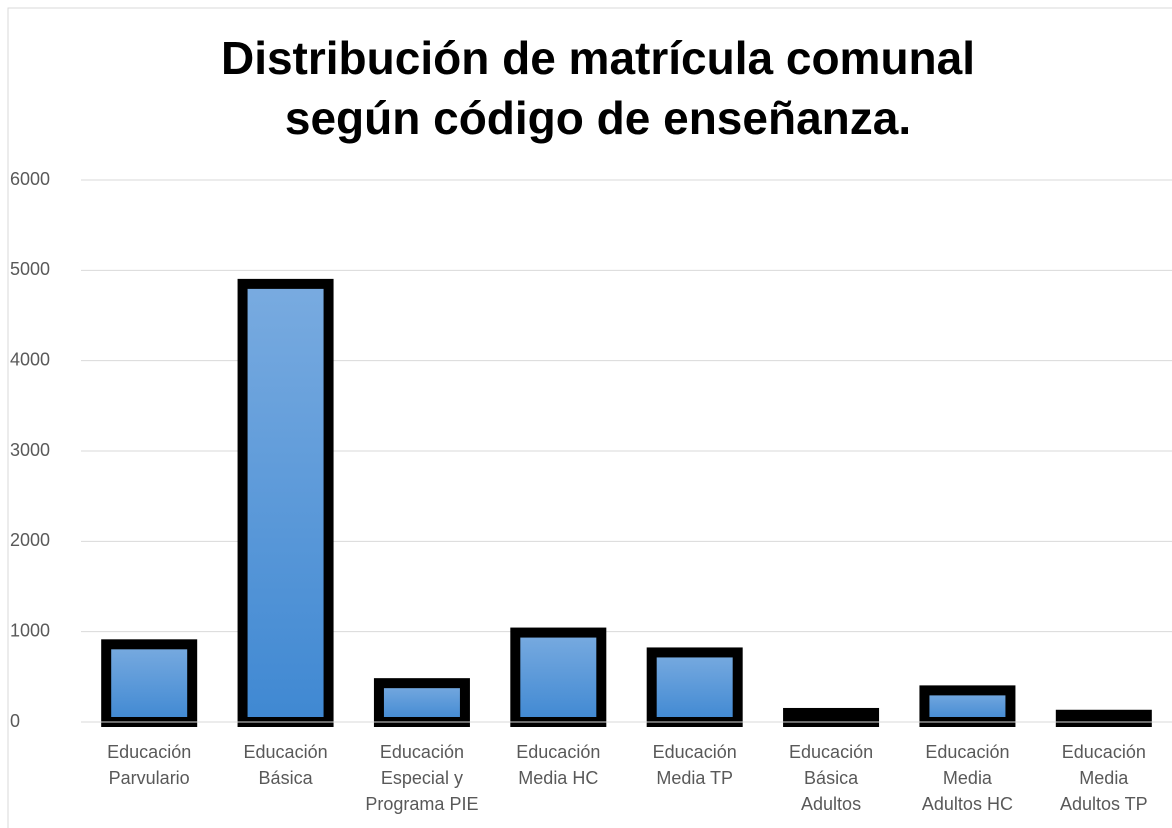 Image resolution: width=1172 pixels, height=828 pixels. I want to click on y-tick-label: 4000, so click(30, 359).